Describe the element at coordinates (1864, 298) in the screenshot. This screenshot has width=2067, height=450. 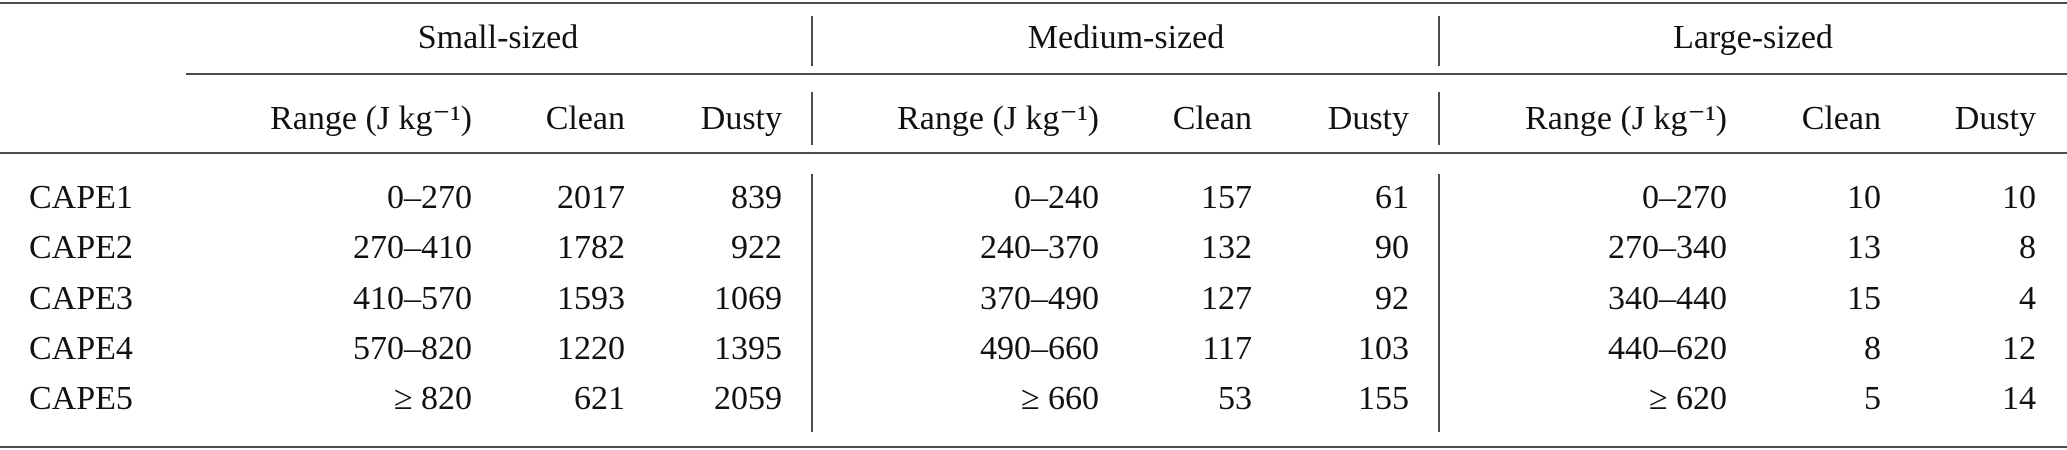
I see `cell: 15` at that location.